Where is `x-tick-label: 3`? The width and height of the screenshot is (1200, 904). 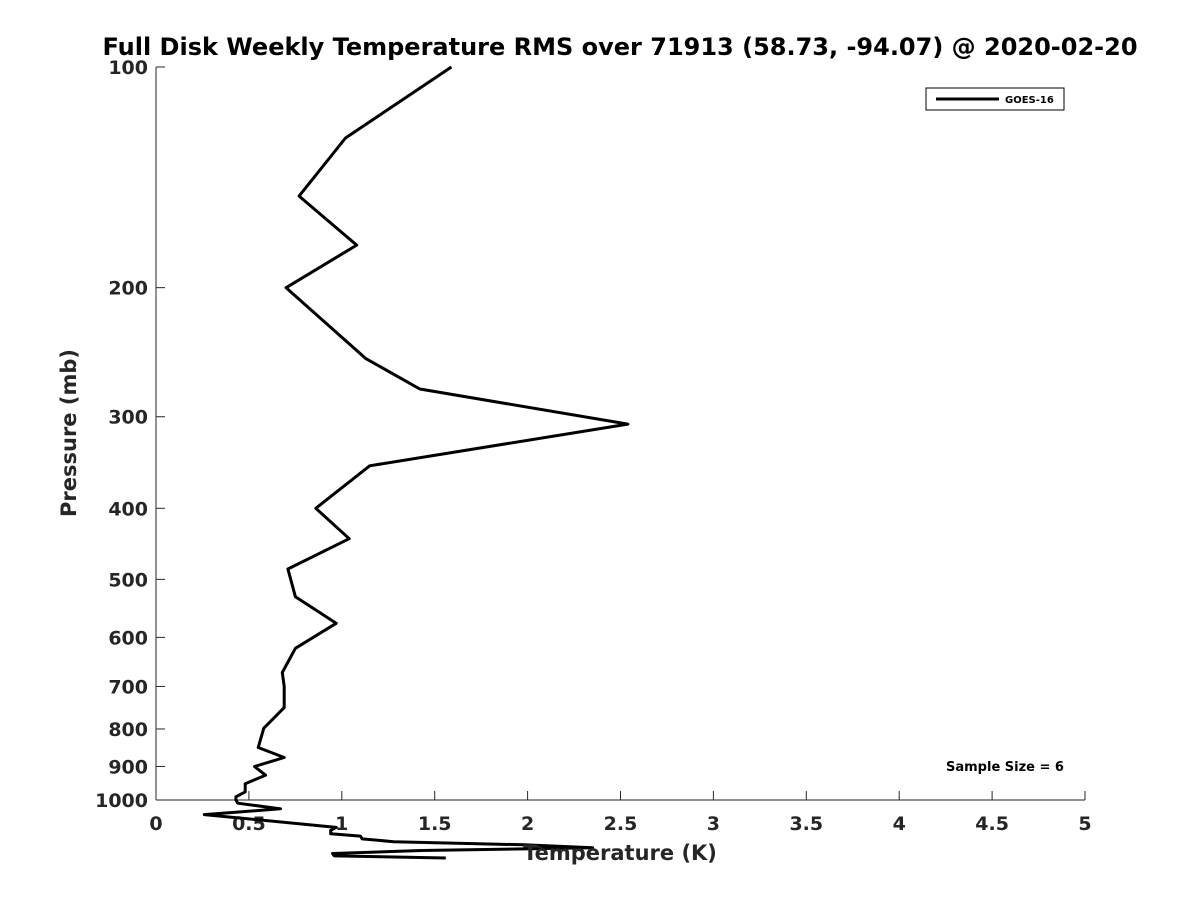 x-tick-label: 3 is located at coordinates (713, 824).